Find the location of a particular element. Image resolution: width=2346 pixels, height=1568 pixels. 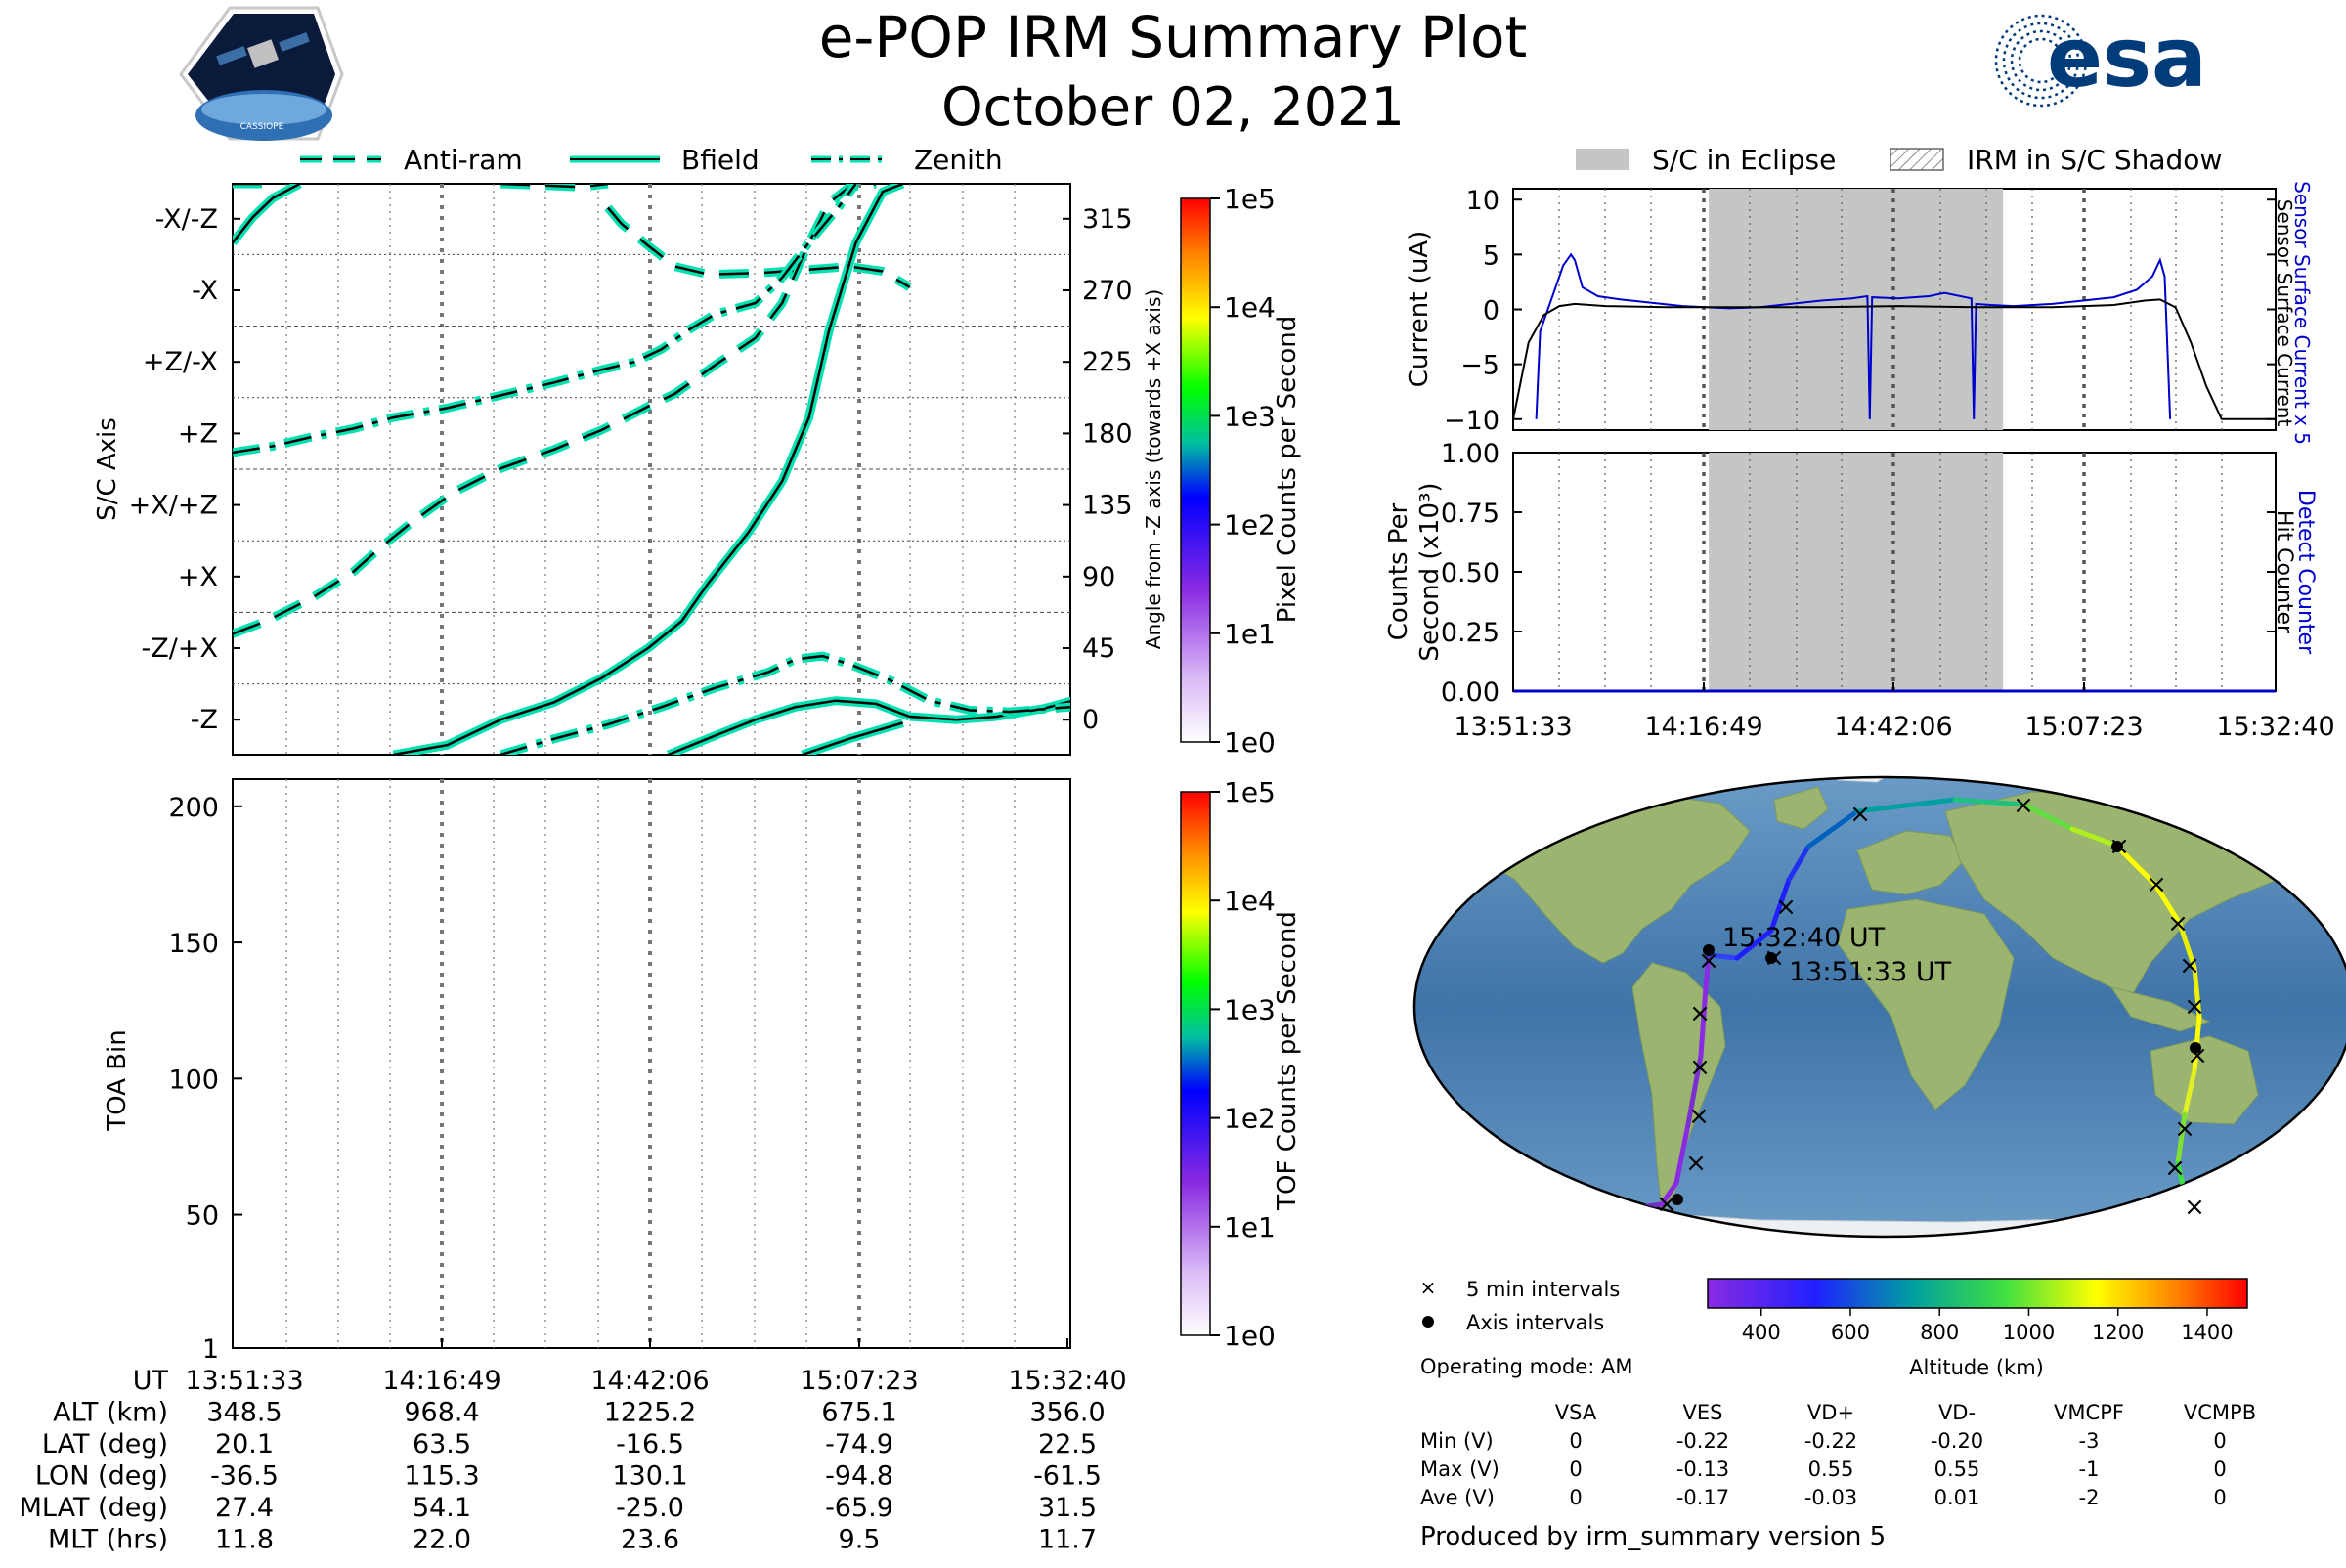

marker-dot-icon is located at coordinates (1428, 1322).